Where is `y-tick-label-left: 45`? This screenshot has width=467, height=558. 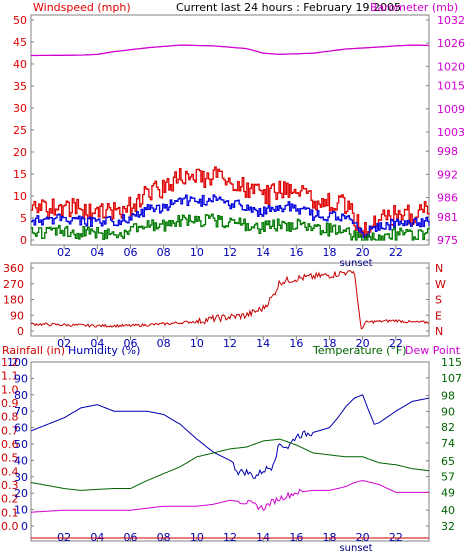 y-tick-label-left: 45 is located at coordinates (20, 42).